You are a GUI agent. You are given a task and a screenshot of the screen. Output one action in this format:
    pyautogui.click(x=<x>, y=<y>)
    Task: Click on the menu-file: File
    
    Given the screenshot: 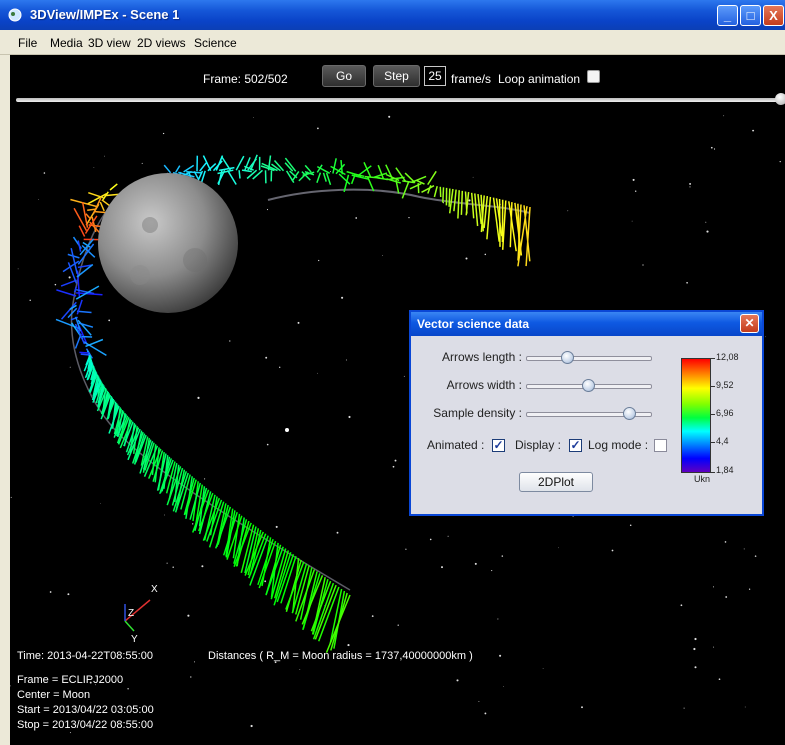 What is the action you would take?
    pyautogui.click(x=28, y=43)
    